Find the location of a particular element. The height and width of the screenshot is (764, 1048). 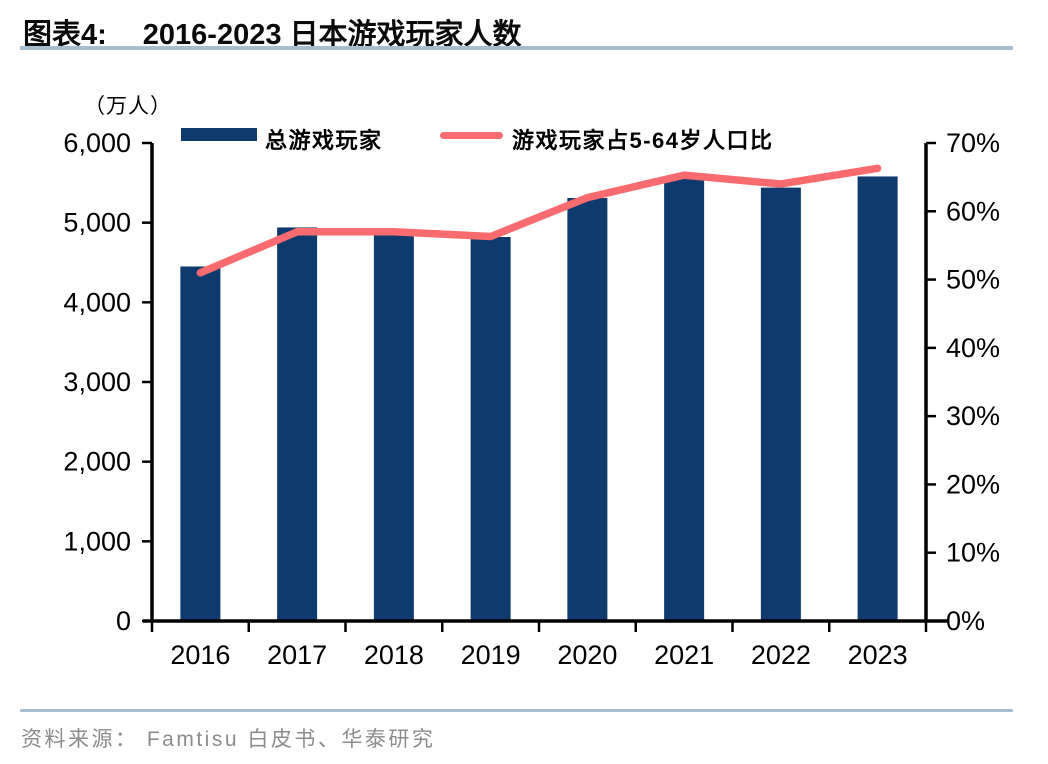

figure-label: 图表4: is located at coordinates (65, 35).